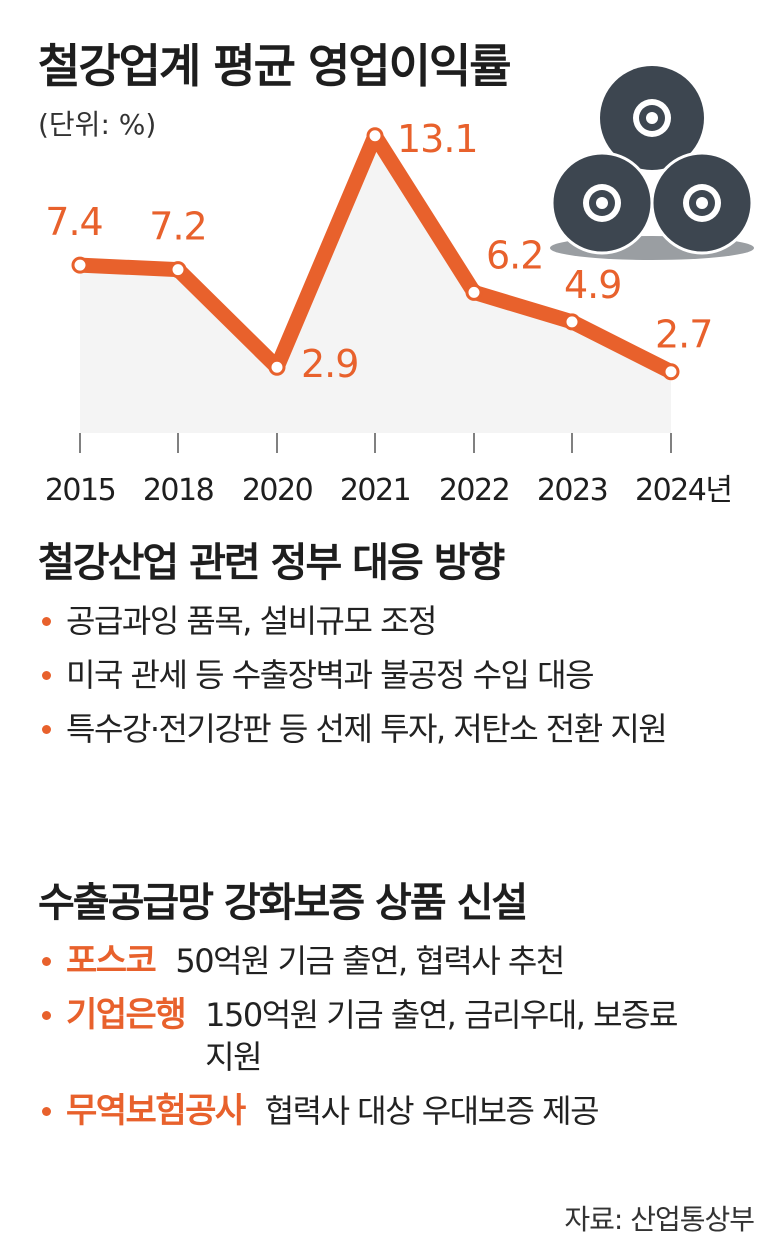  What do you see at coordinates (659, 1219) in the screenshot?
I see `source-note: 자료: 산업통상부` at bounding box center [659, 1219].